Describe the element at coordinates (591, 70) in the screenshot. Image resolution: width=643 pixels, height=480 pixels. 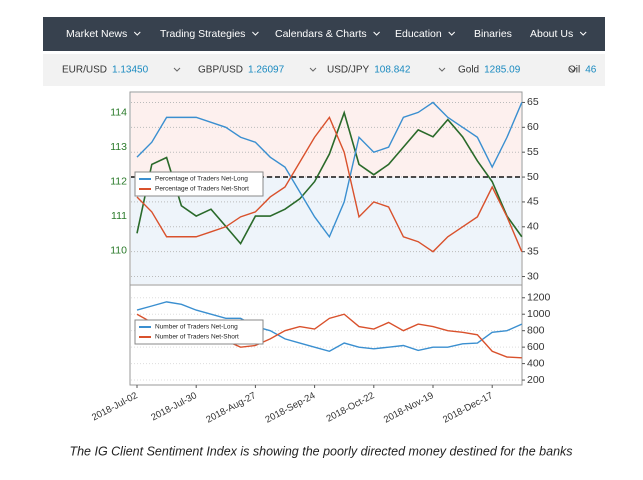
I see `ticker-price: 46` at that location.